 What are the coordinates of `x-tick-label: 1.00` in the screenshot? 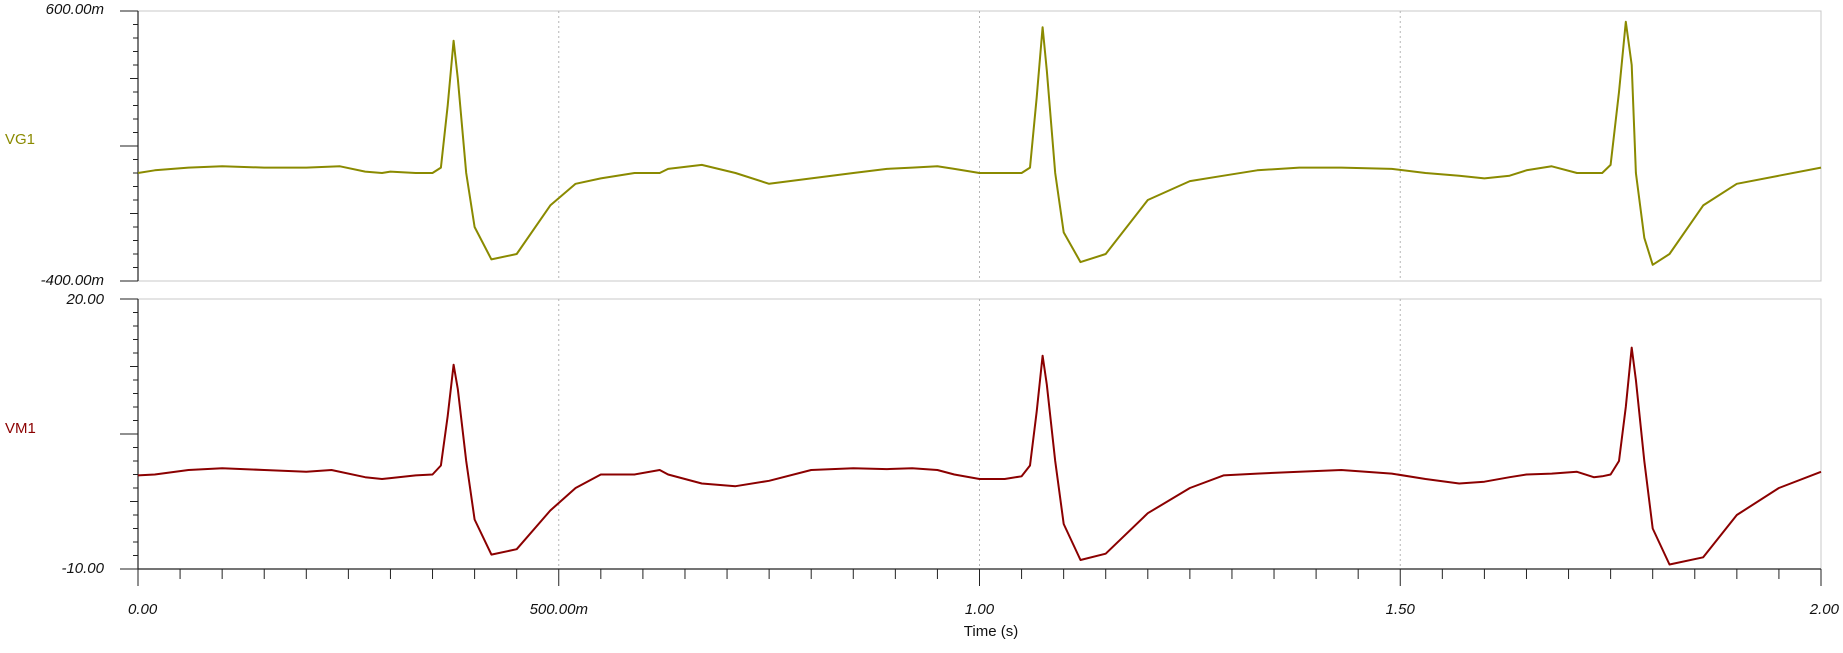 It's located at (980, 609).